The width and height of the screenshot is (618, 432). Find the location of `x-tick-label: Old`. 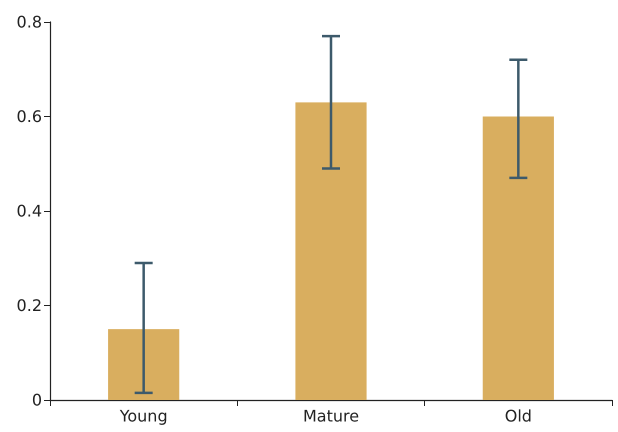

x-tick-label: Old is located at coordinates (518, 416).